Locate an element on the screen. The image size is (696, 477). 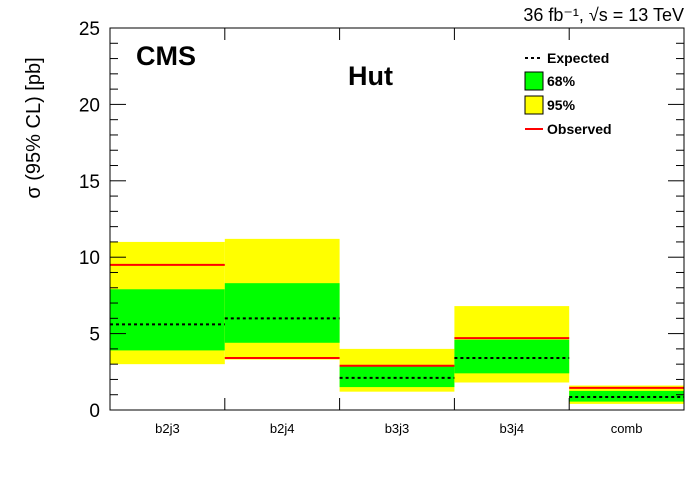
band-68-b3j4 is located at coordinates (512, 356).